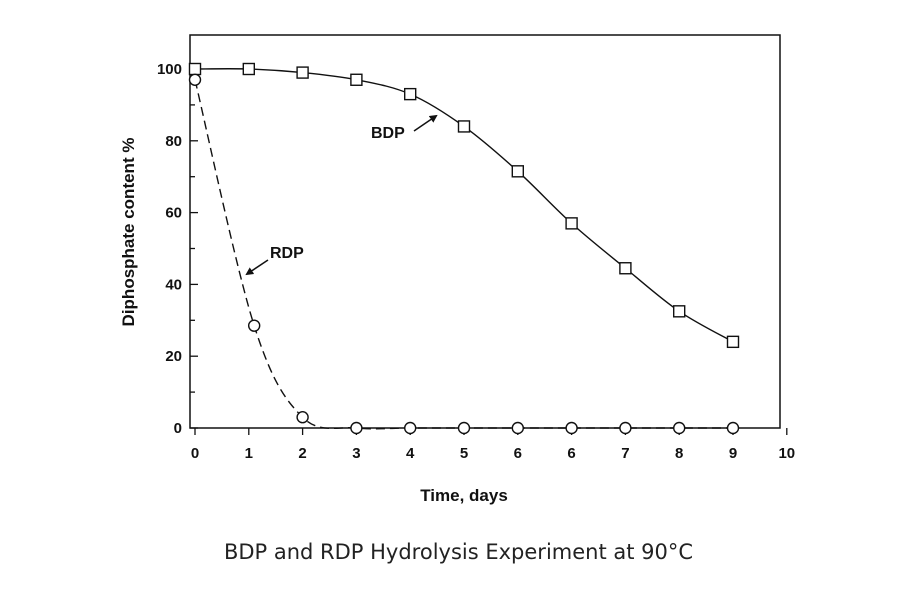 This screenshot has width=917, height=611. Describe the element at coordinates (173, 213) in the screenshot. I see `y-tick-label: 60` at that location.